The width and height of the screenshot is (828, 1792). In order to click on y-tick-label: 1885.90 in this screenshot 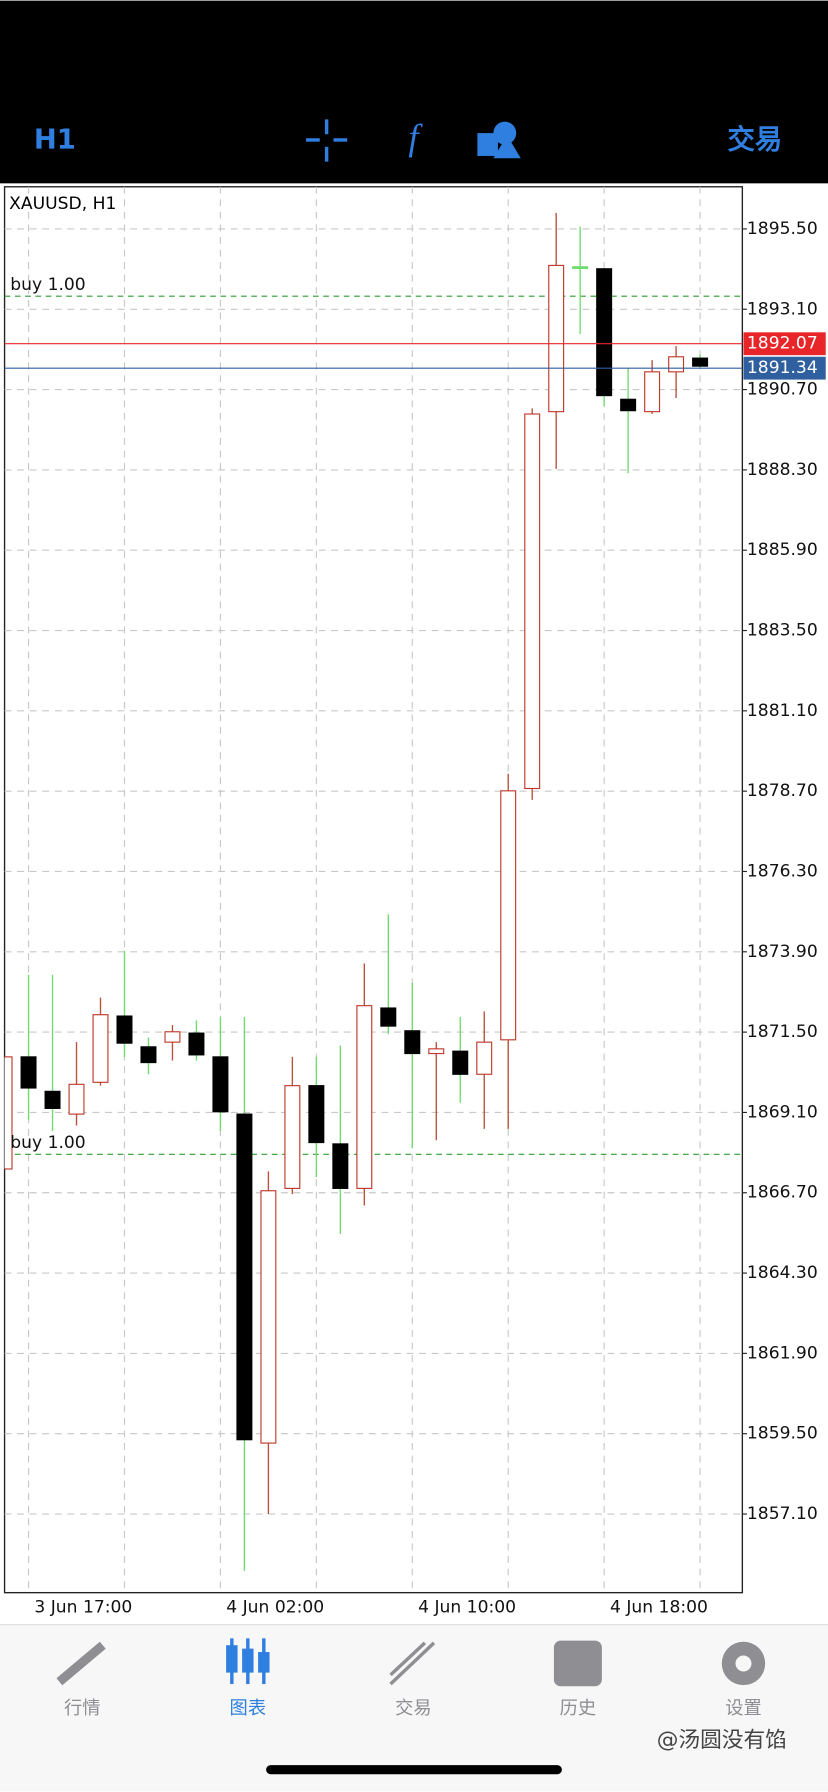, I will do `click(782, 550)`.